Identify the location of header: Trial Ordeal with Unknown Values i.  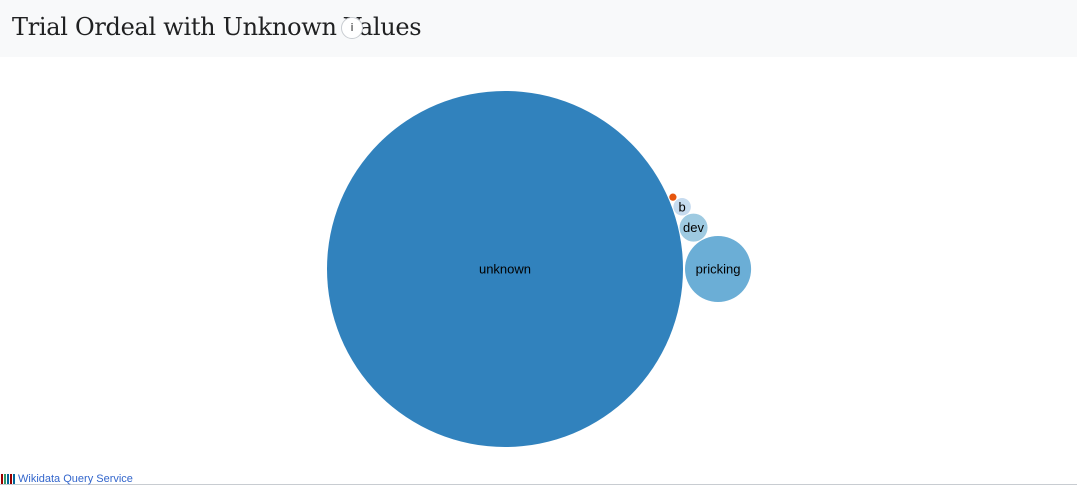
(538, 28).